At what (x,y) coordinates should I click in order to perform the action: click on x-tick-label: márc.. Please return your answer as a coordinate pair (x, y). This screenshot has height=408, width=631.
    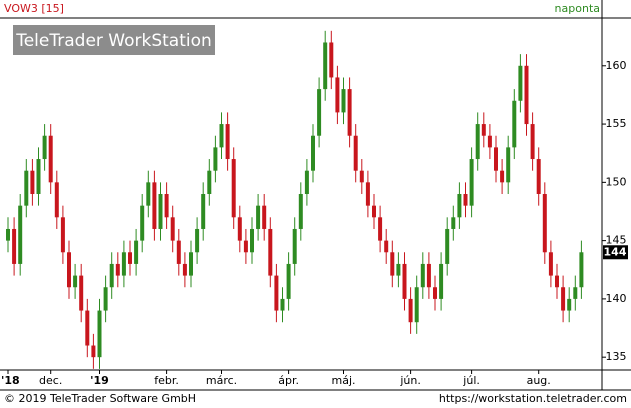
    Looking at the image, I should click on (221, 380).